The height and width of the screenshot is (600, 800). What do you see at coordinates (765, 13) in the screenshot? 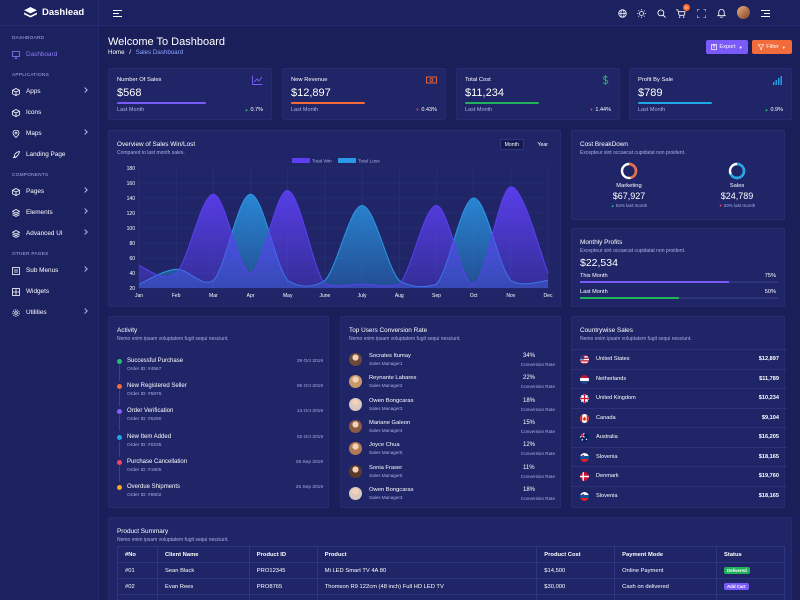
I see `settings-menu-icon` at bounding box center [765, 13].